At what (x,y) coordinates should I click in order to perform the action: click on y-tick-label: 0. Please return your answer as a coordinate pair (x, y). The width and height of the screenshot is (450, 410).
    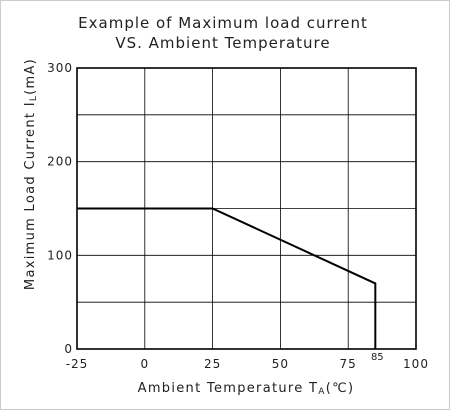
    Looking at the image, I should click on (68, 349).